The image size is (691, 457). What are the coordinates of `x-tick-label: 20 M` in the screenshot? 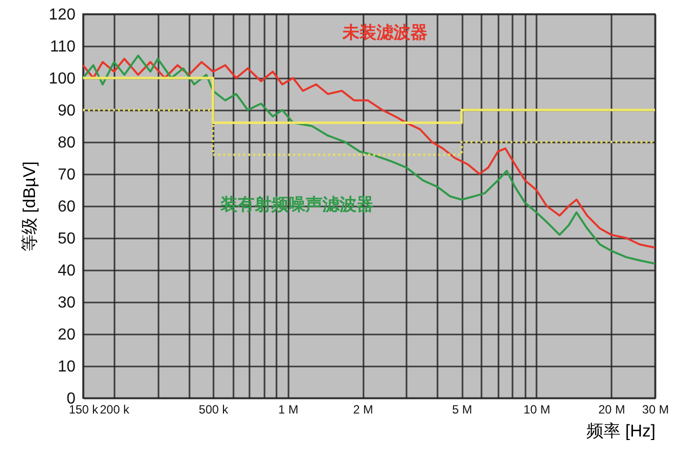 It's located at (612, 409).